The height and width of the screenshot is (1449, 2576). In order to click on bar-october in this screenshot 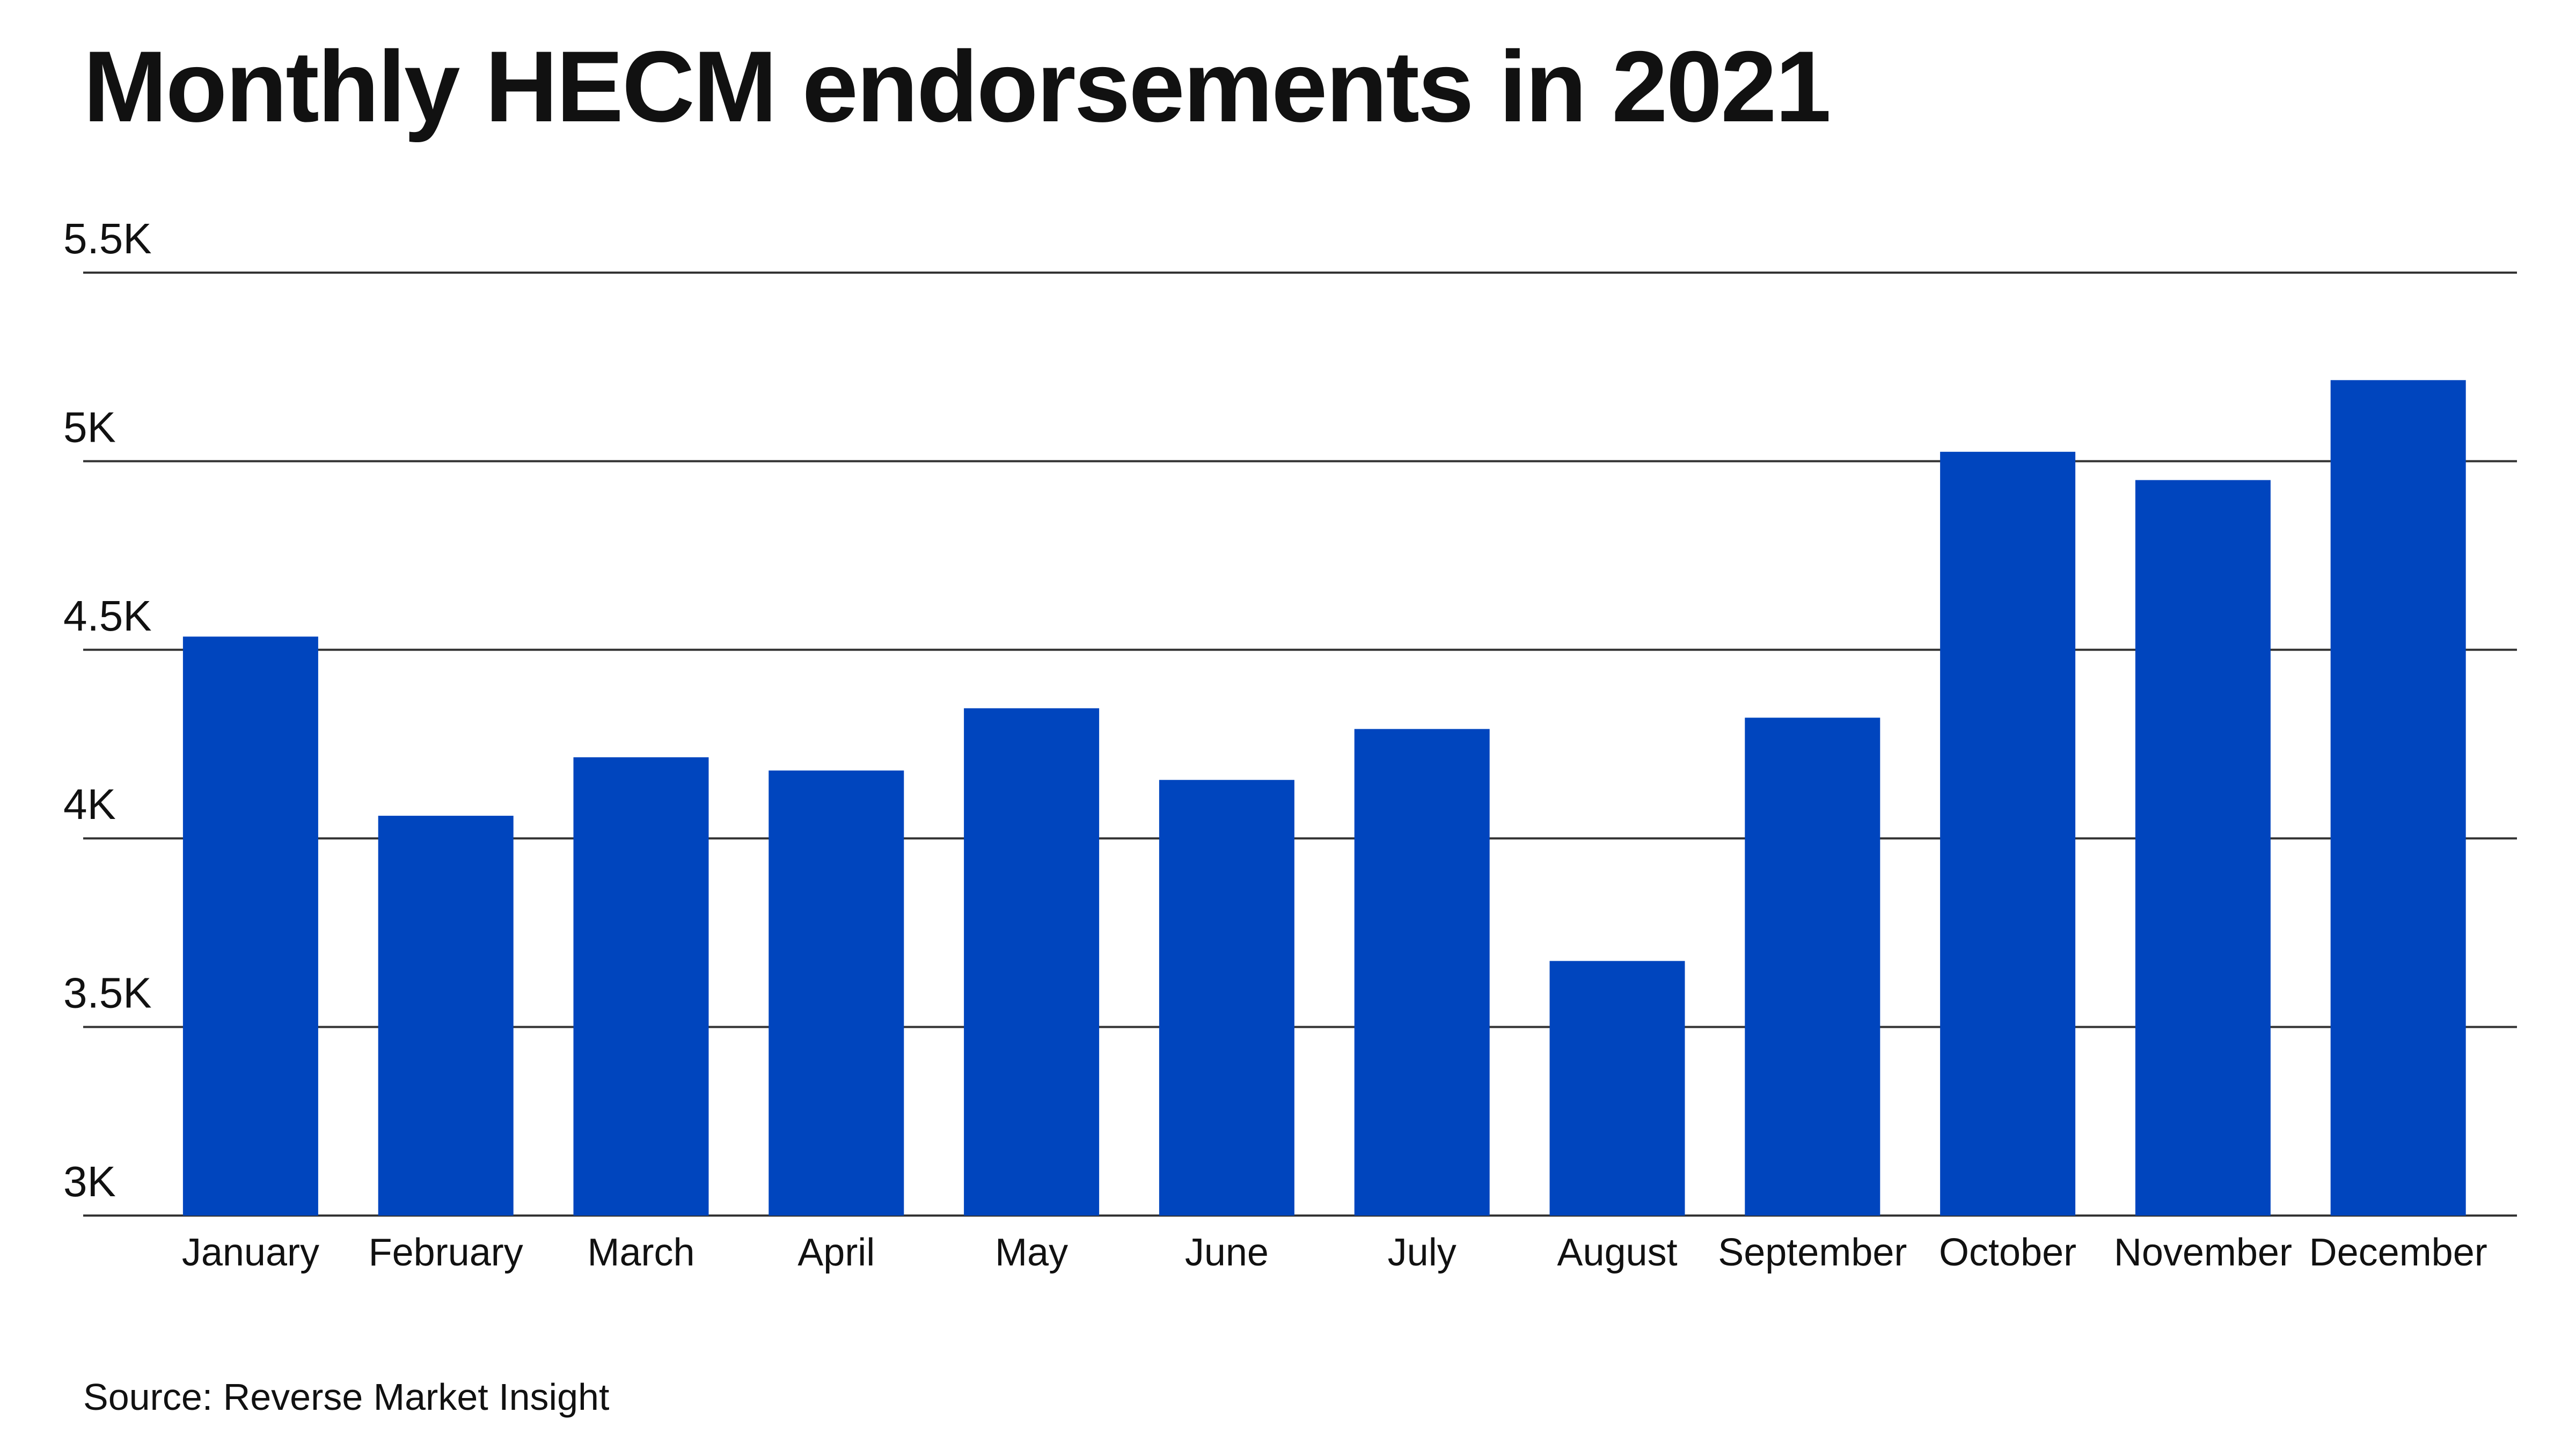, I will do `click(2008, 833)`.